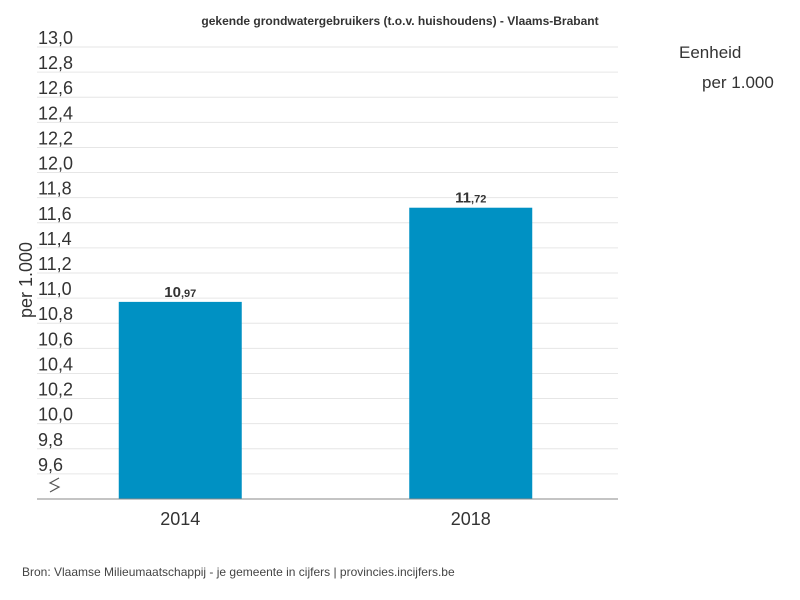 Image resolution: width=800 pixels, height=600 pixels. I want to click on y-tick-label: 11,0, so click(55, 289).